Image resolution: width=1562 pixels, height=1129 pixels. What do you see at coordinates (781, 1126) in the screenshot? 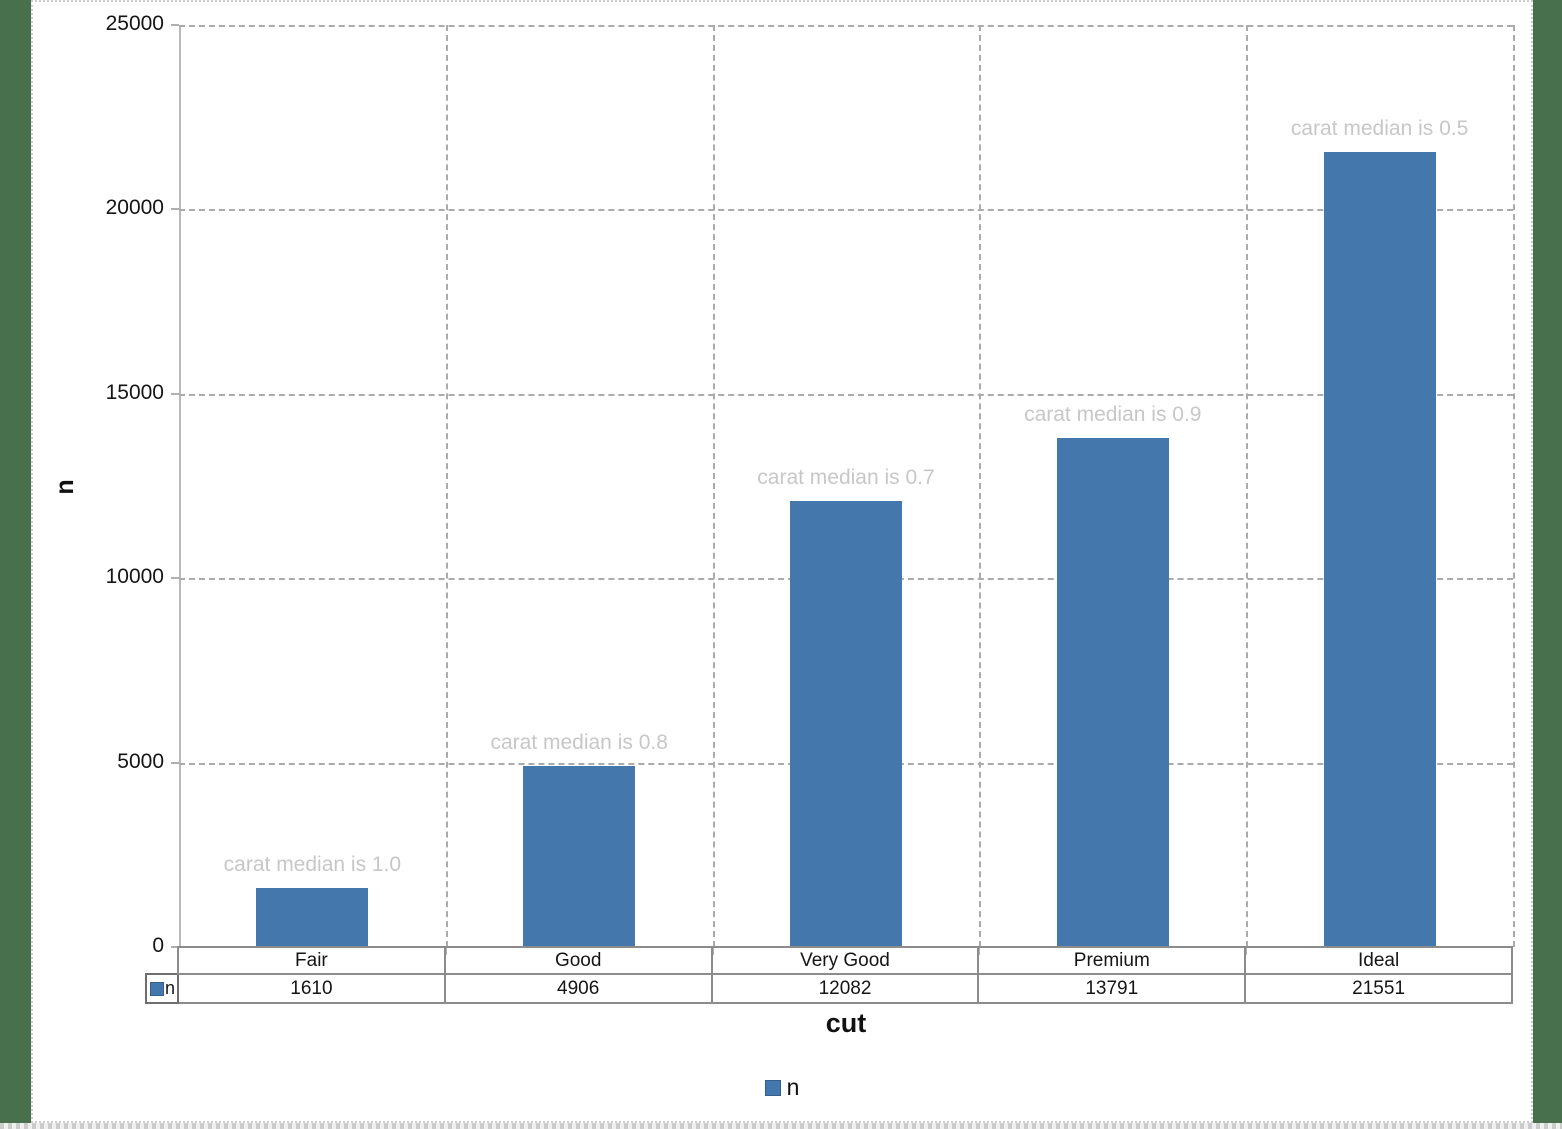
I see `selection-border-strip` at bounding box center [781, 1126].